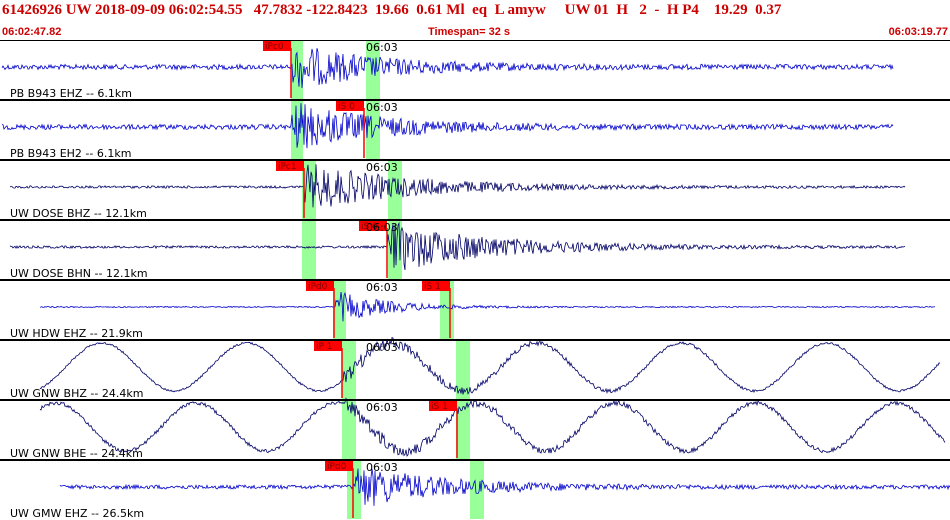 The image size is (950, 520). I want to click on pick-label: iPc1, so click(287, 167).